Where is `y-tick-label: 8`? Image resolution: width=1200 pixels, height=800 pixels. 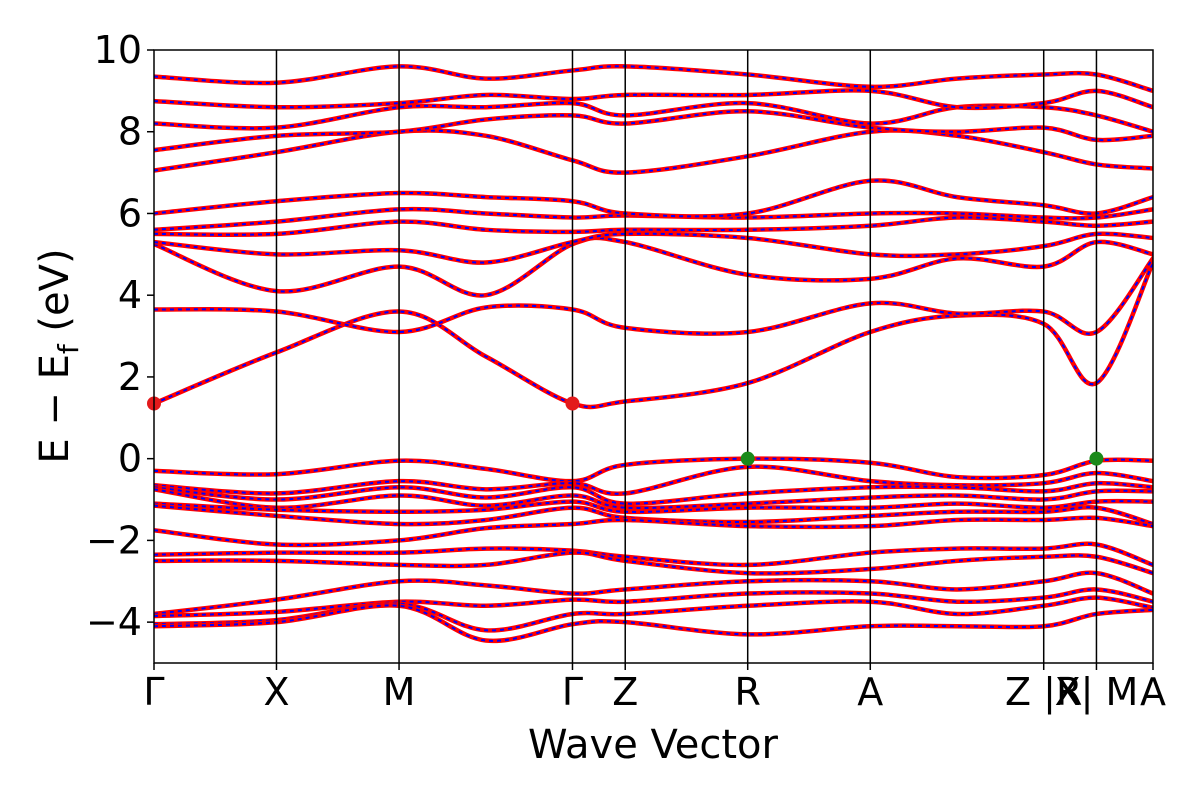
y-tick-label: 8 is located at coordinates (130, 132).